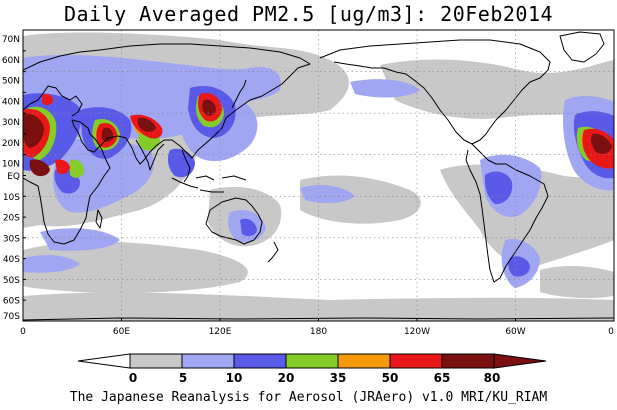  What do you see at coordinates (11, 102) in the screenshot?
I see `lat-label-40n: 40N` at bounding box center [11, 102].